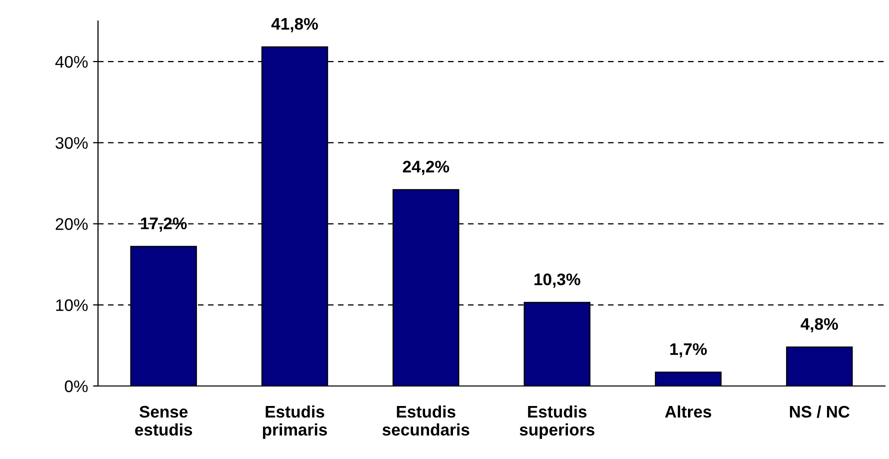 The image size is (889, 459). What do you see at coordinates (294, 422) in the screenshot?
I see `x-tick-label: Estudis primaris` at bounding box center [294, 422].